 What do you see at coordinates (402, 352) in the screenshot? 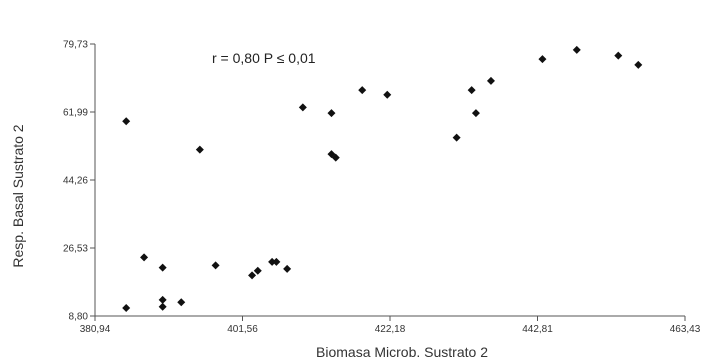
I see `x-axis-title: Biomasa Microb. Sustrato 2` at bounding box center [402, 352].